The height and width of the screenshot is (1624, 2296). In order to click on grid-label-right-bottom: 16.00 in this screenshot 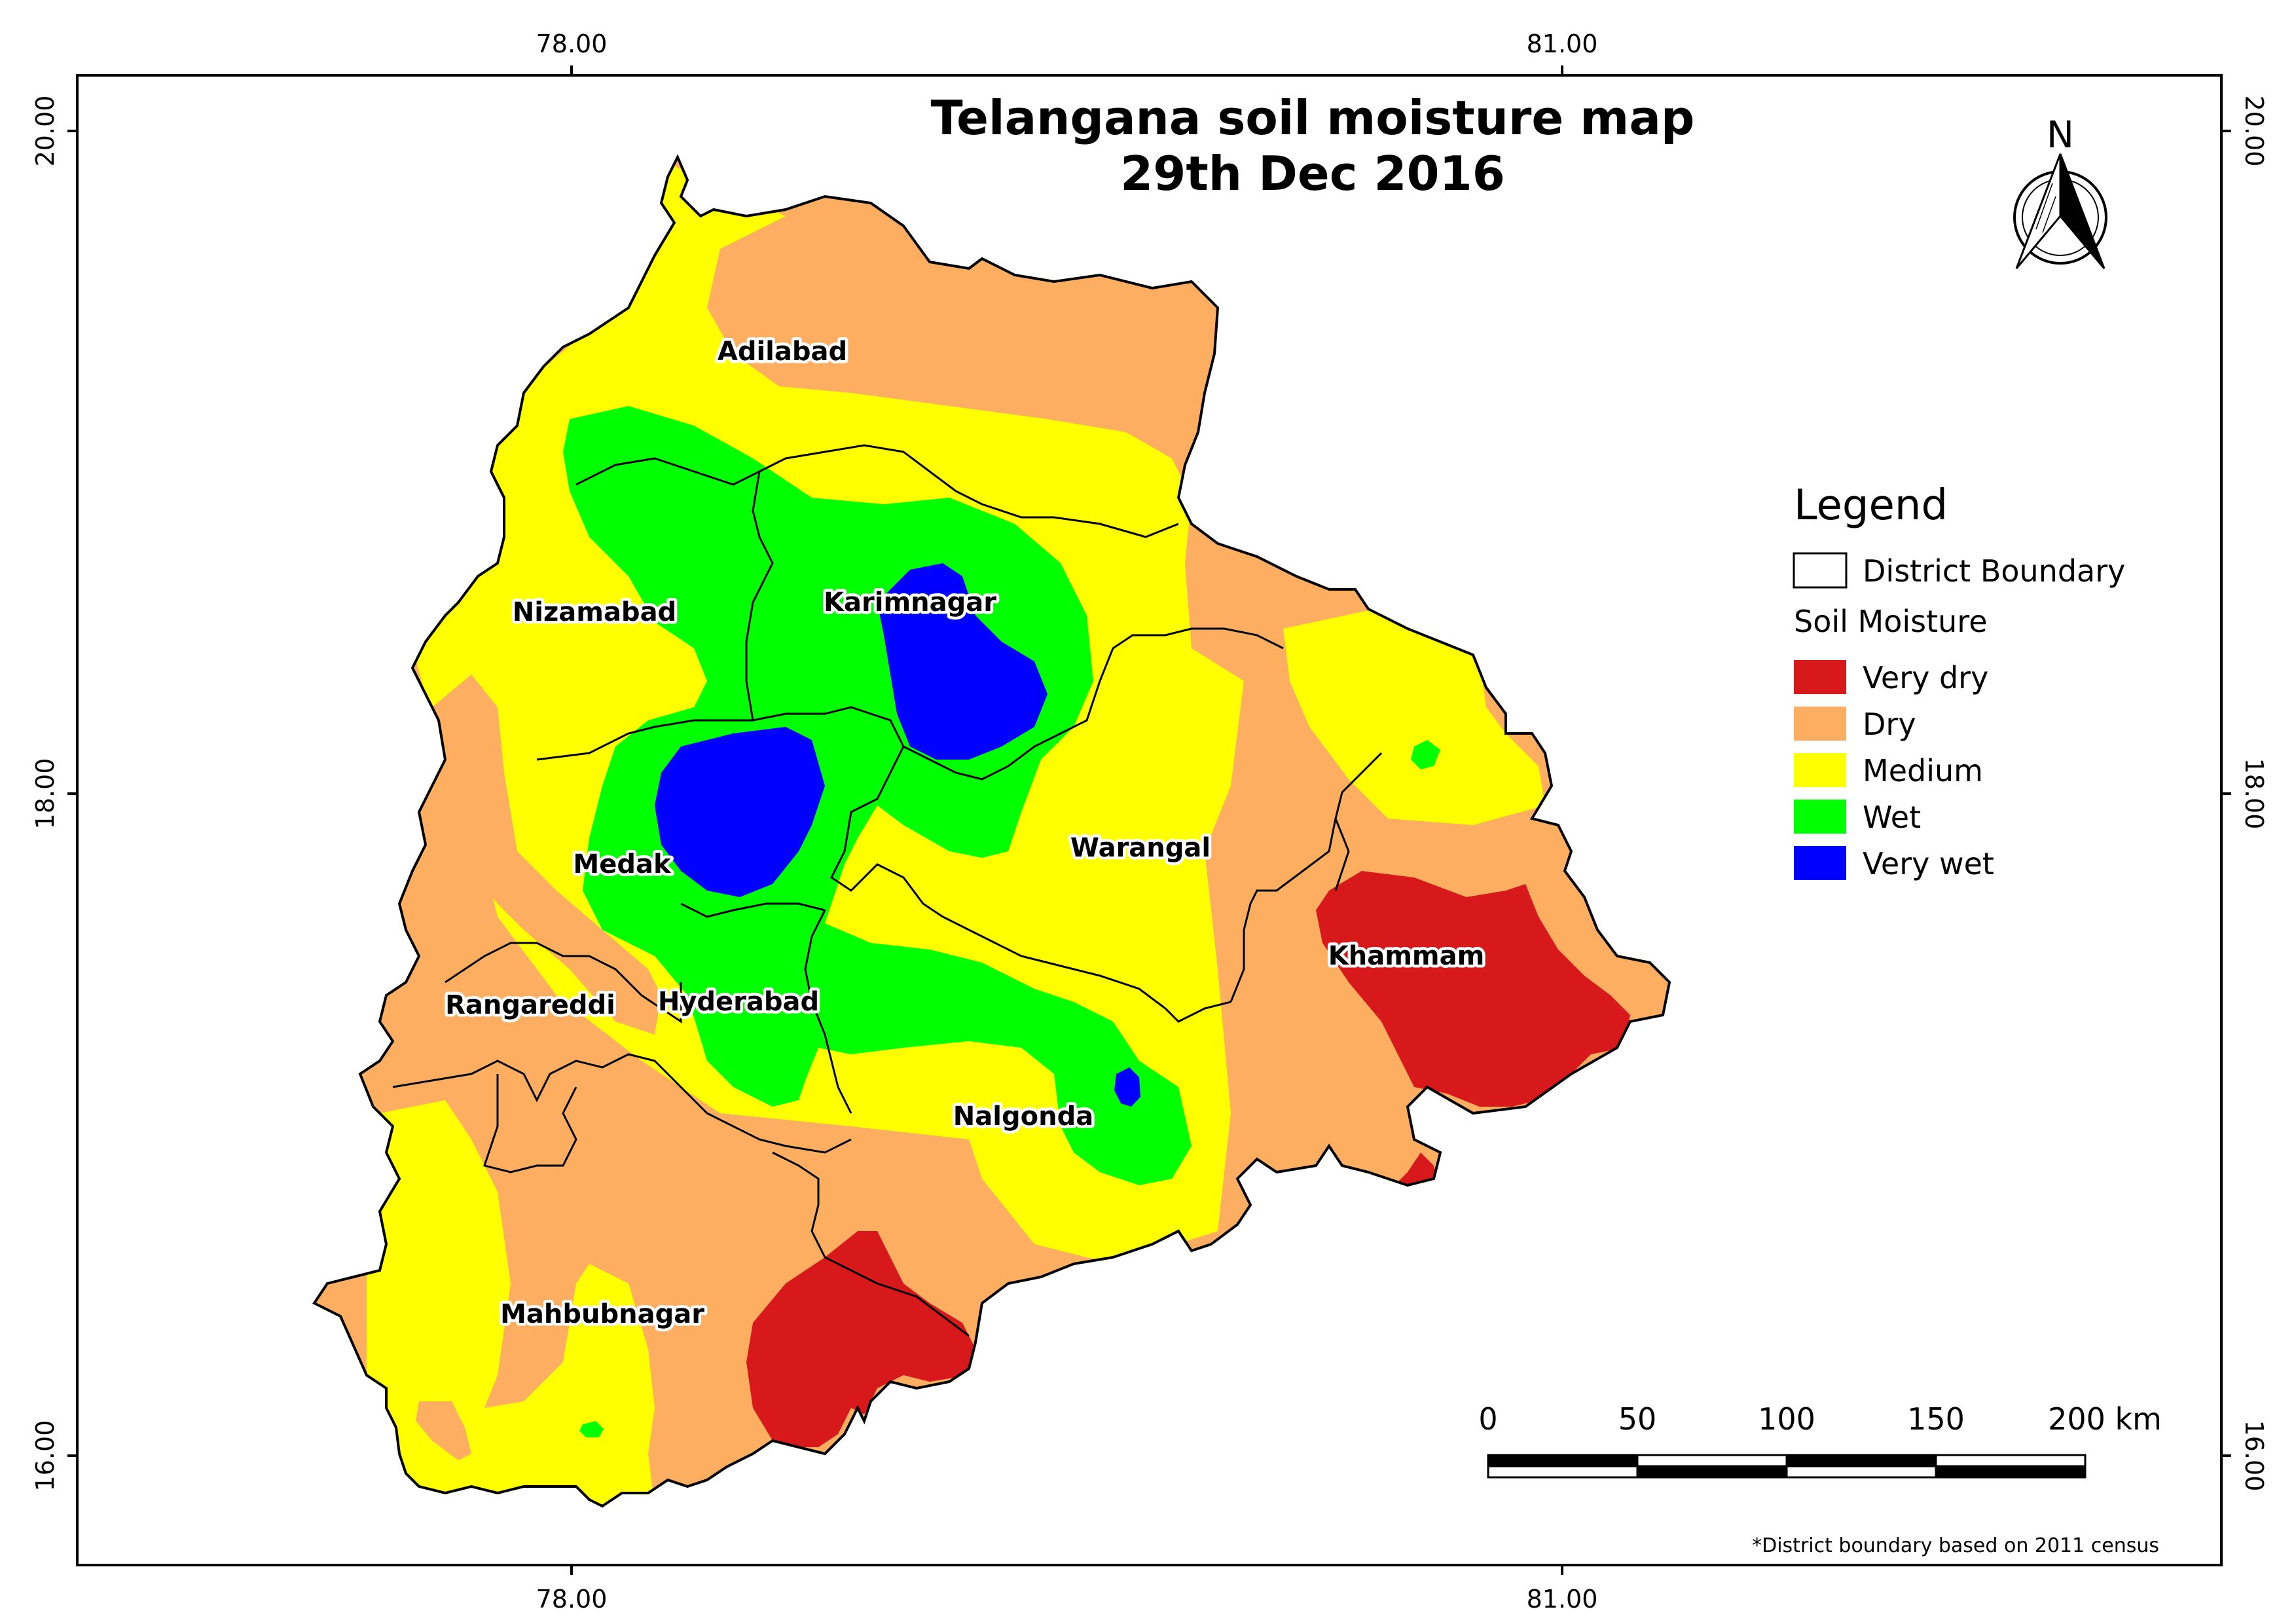, I will do `click(2254, 1456)`.